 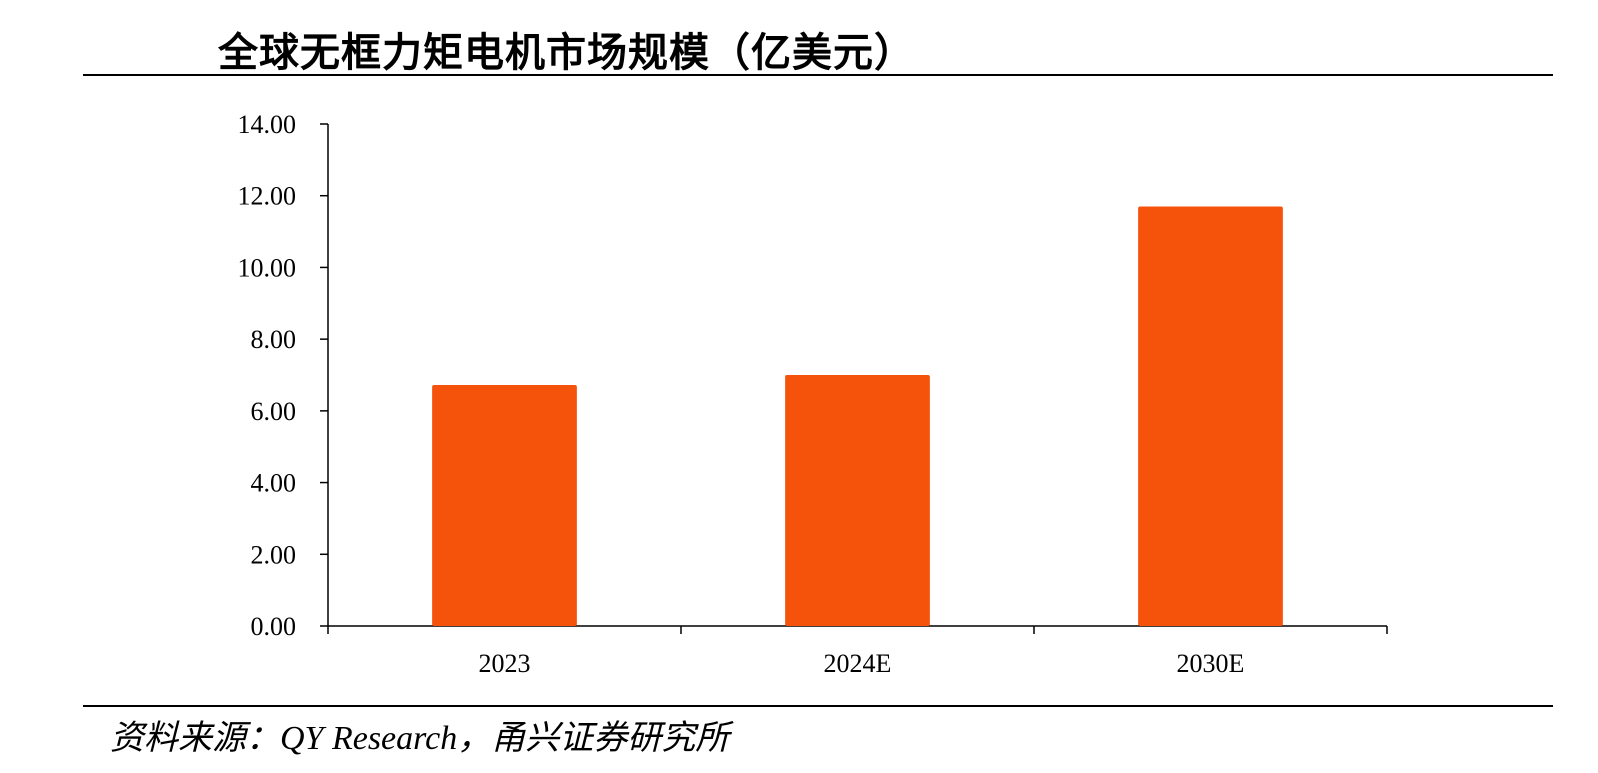 What do you see at coordinates (274, 339) in the screenshot?
I see `y-tick-label: 8.00` at bounding box center [274, 339].